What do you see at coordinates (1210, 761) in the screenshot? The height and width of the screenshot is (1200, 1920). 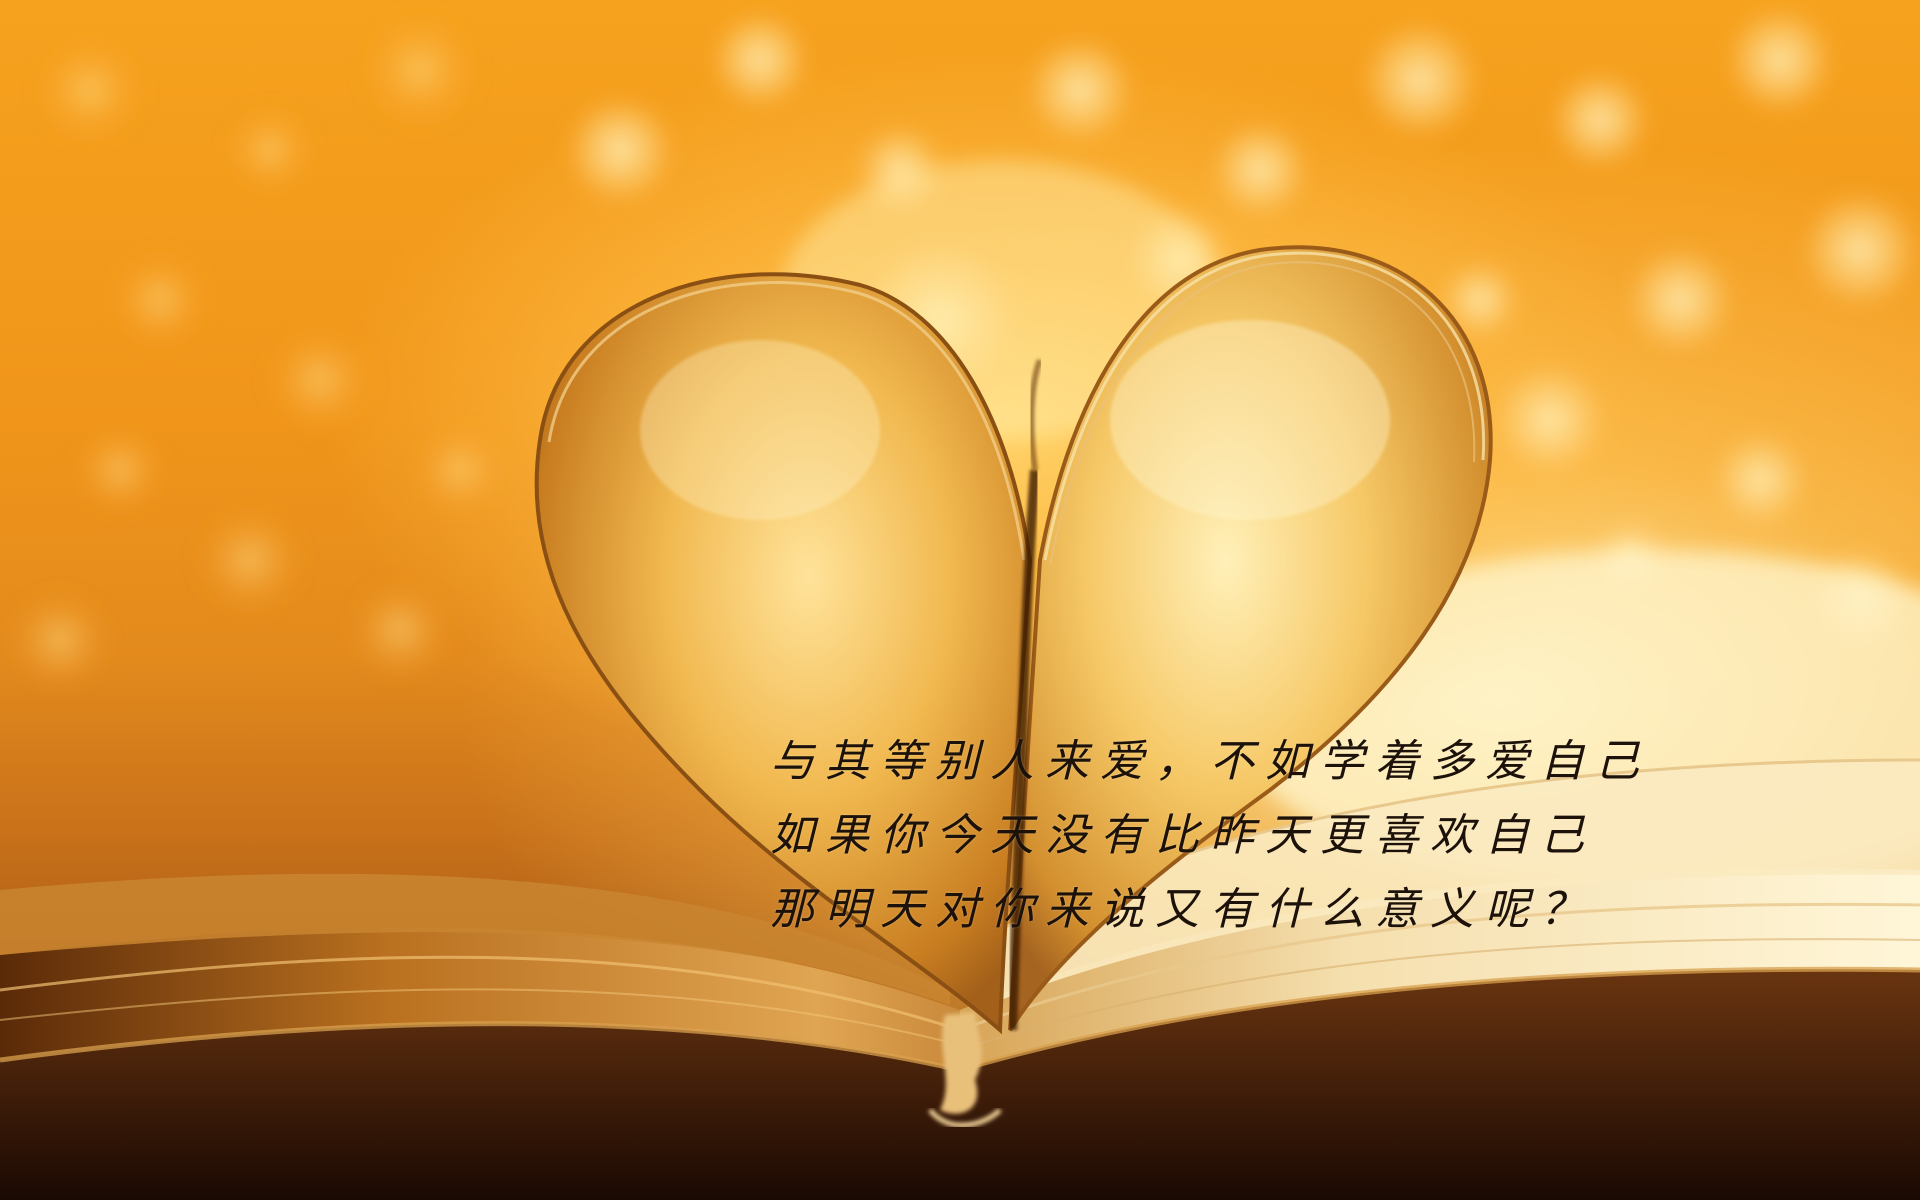 I see `quote-line-1: 与其等别人来爱，不如学着多爱自己` at bounding box center [1210, 761].